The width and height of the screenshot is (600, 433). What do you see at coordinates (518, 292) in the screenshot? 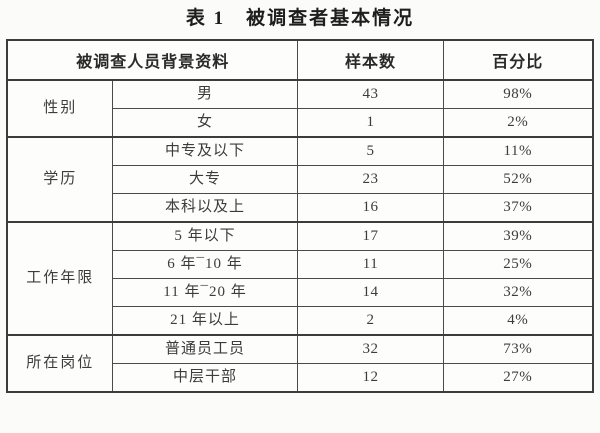
I see `percent-cell: 32%` at bounding box center [518, 292].